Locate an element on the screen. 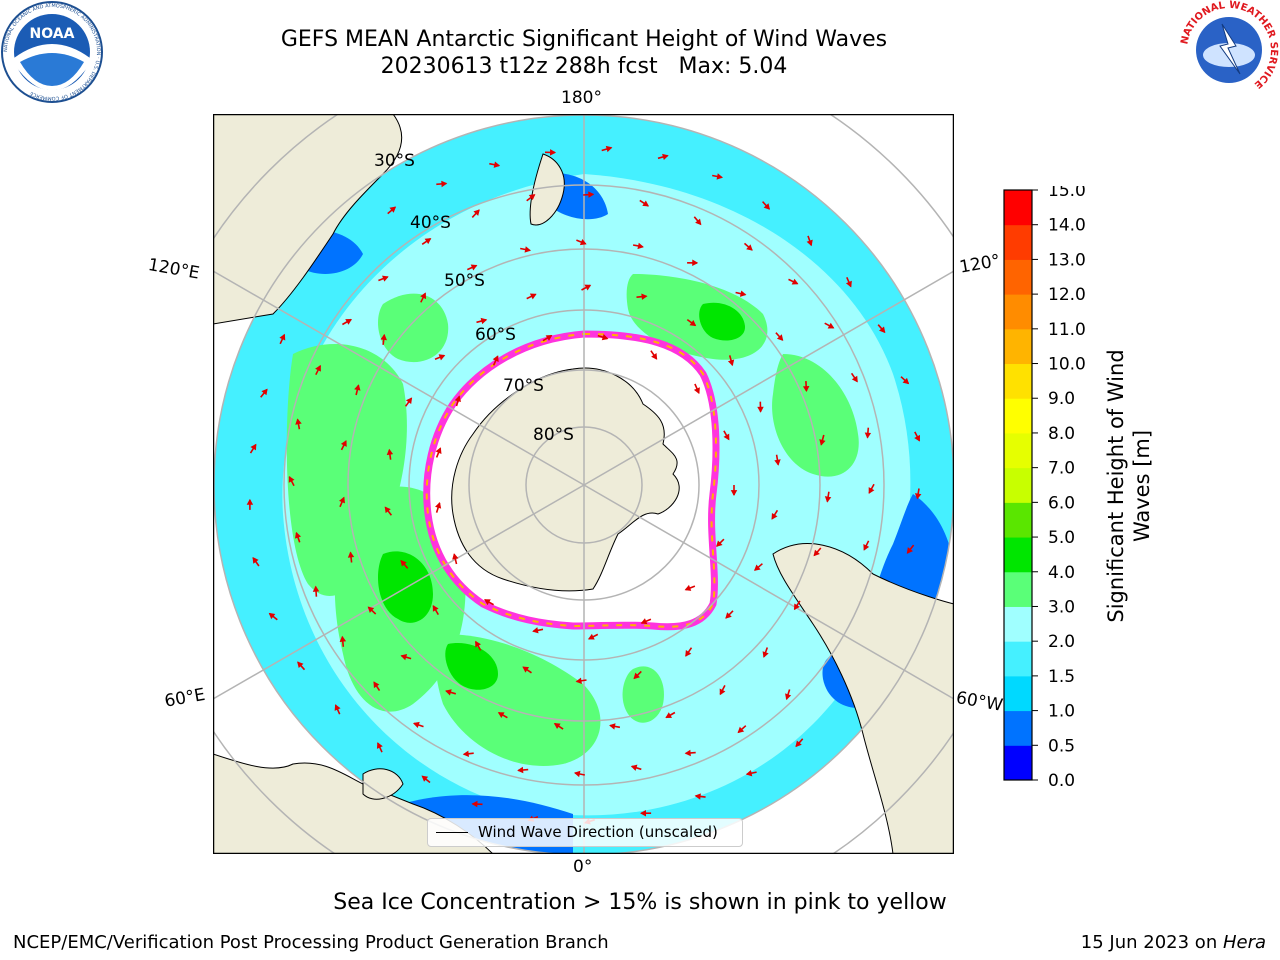  colorbar-tick-label: 13.0 is located at coordinates (1067, 260).